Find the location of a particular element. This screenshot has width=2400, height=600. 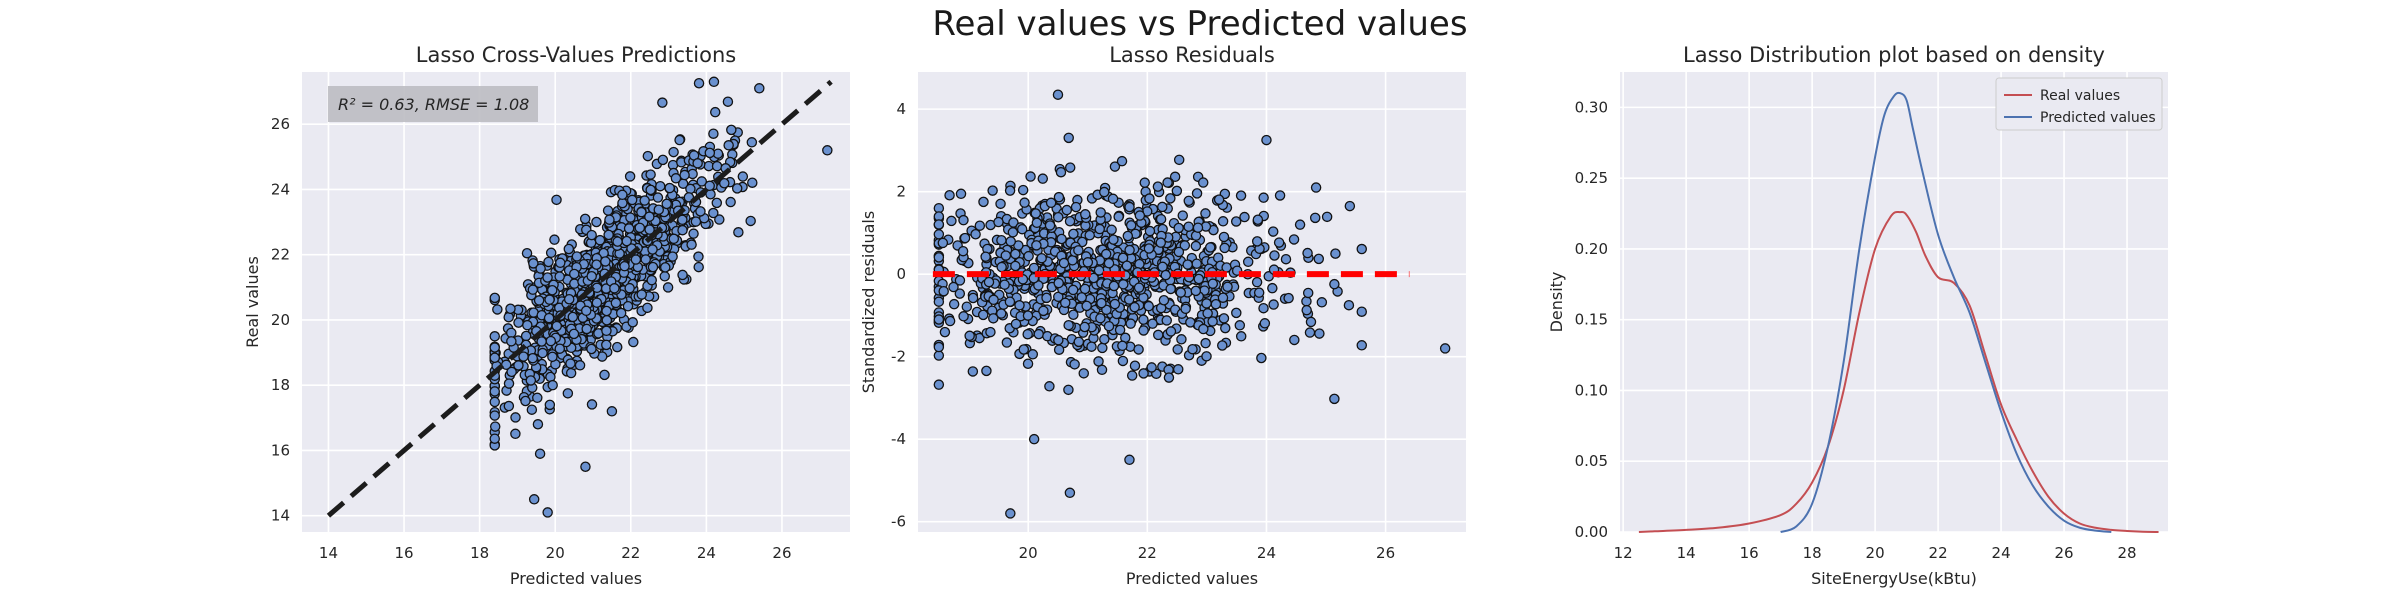

y-tick-label: 0 is located at coordinates (901, 274).